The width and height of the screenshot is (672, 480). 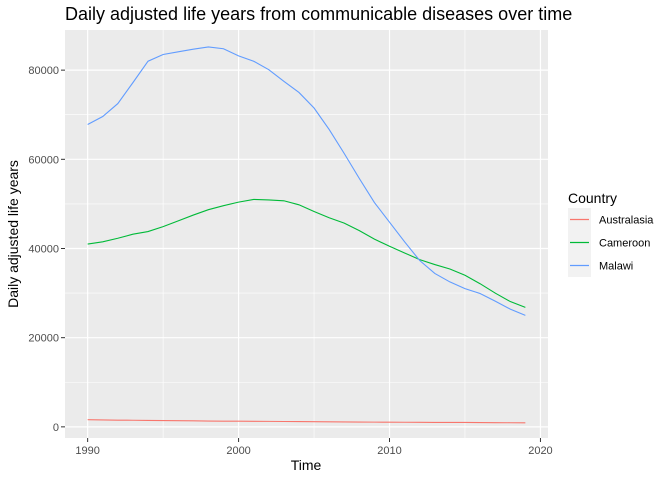 What do you see at coordinates (56, 428) in the screenshot?
I see `y-tick-label: 0` at bounding box center [56, 428].